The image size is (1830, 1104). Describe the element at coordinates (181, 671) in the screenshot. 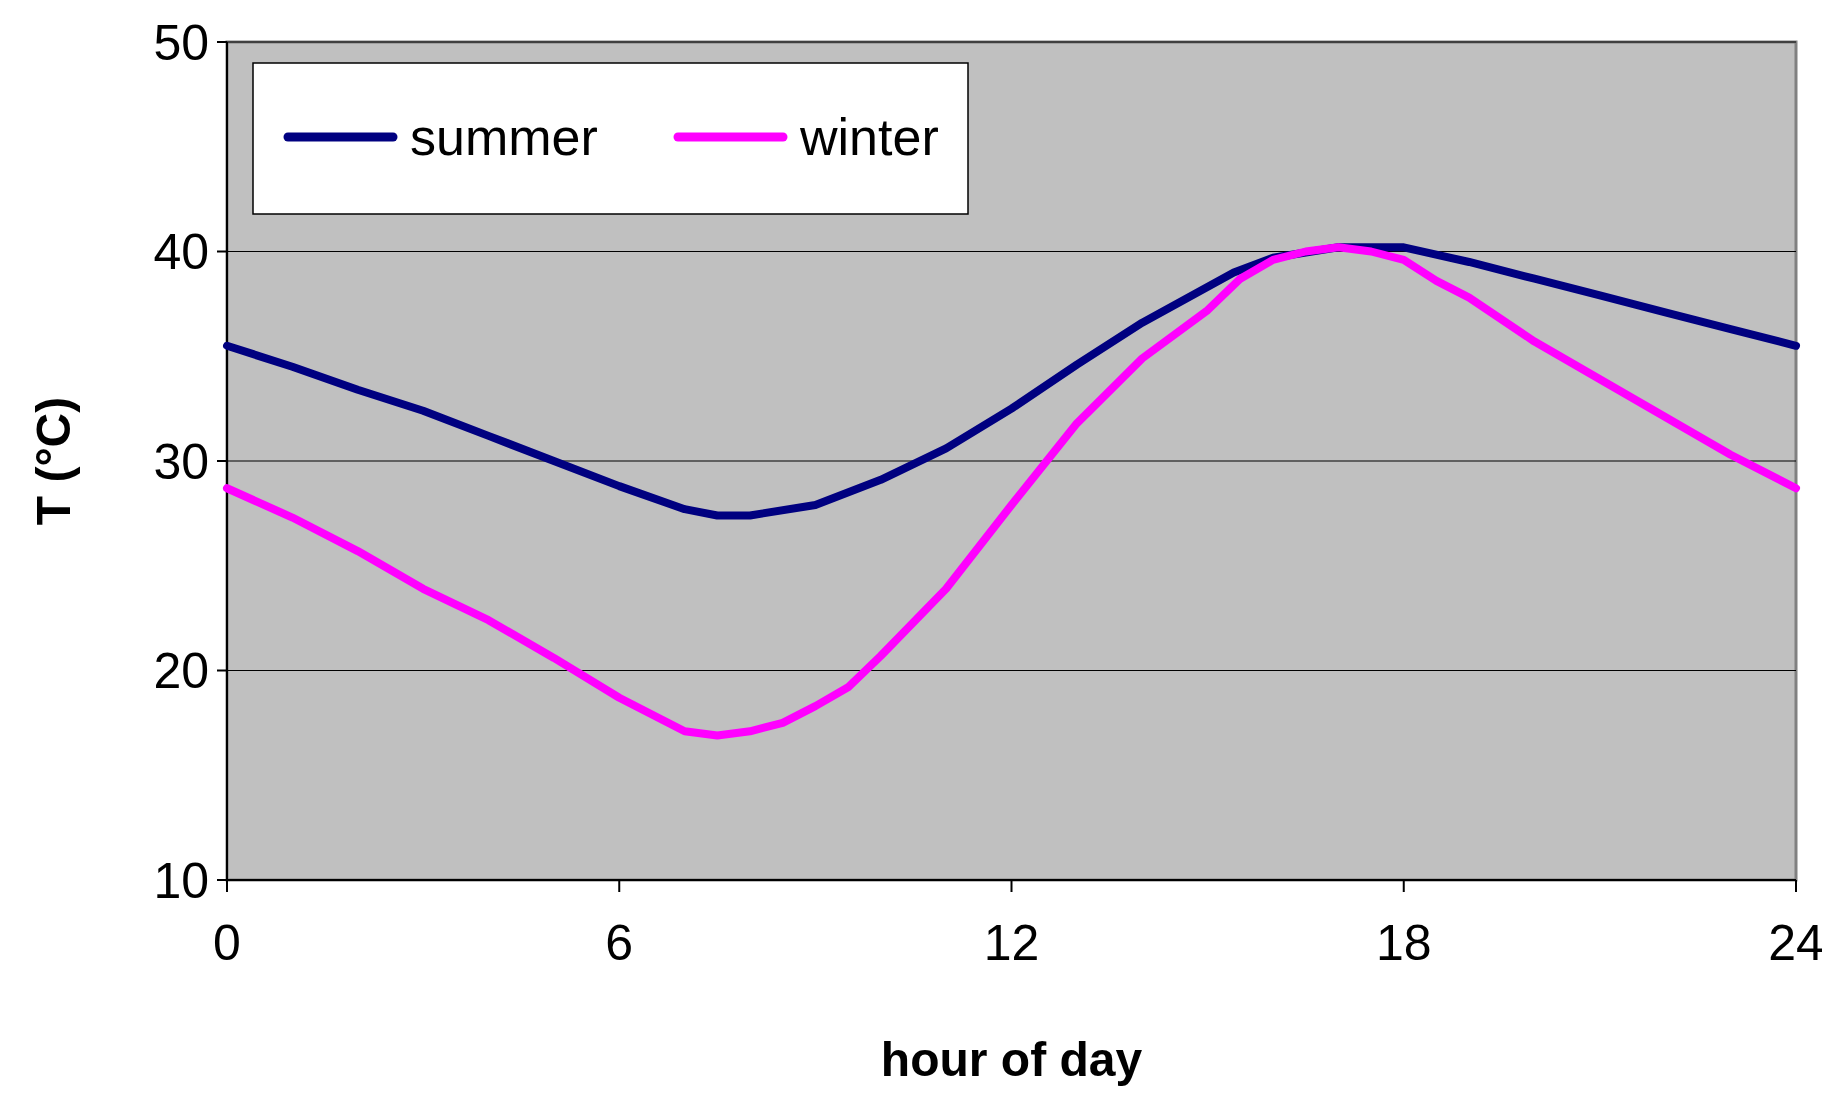

I see `y-tick-label: 20` at that location.